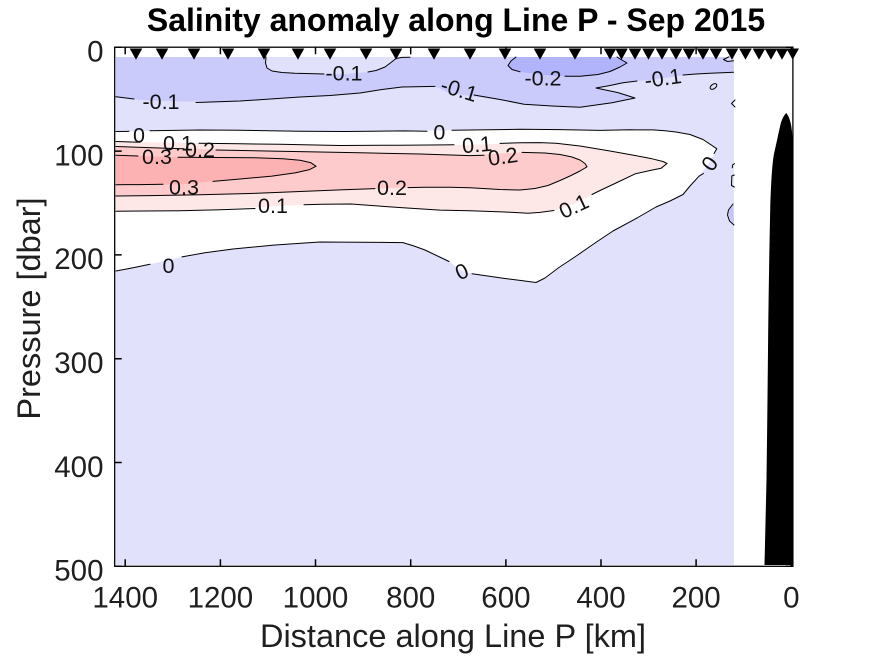 This screenshot has height=656, width=875. What do you see at coordinates (456, 20) in the screenshot?
I see `svg-text:Salinity anomaly along Line P: Salinity anomaly along Line P - Sep 2015` at bounding box center [456, 20].